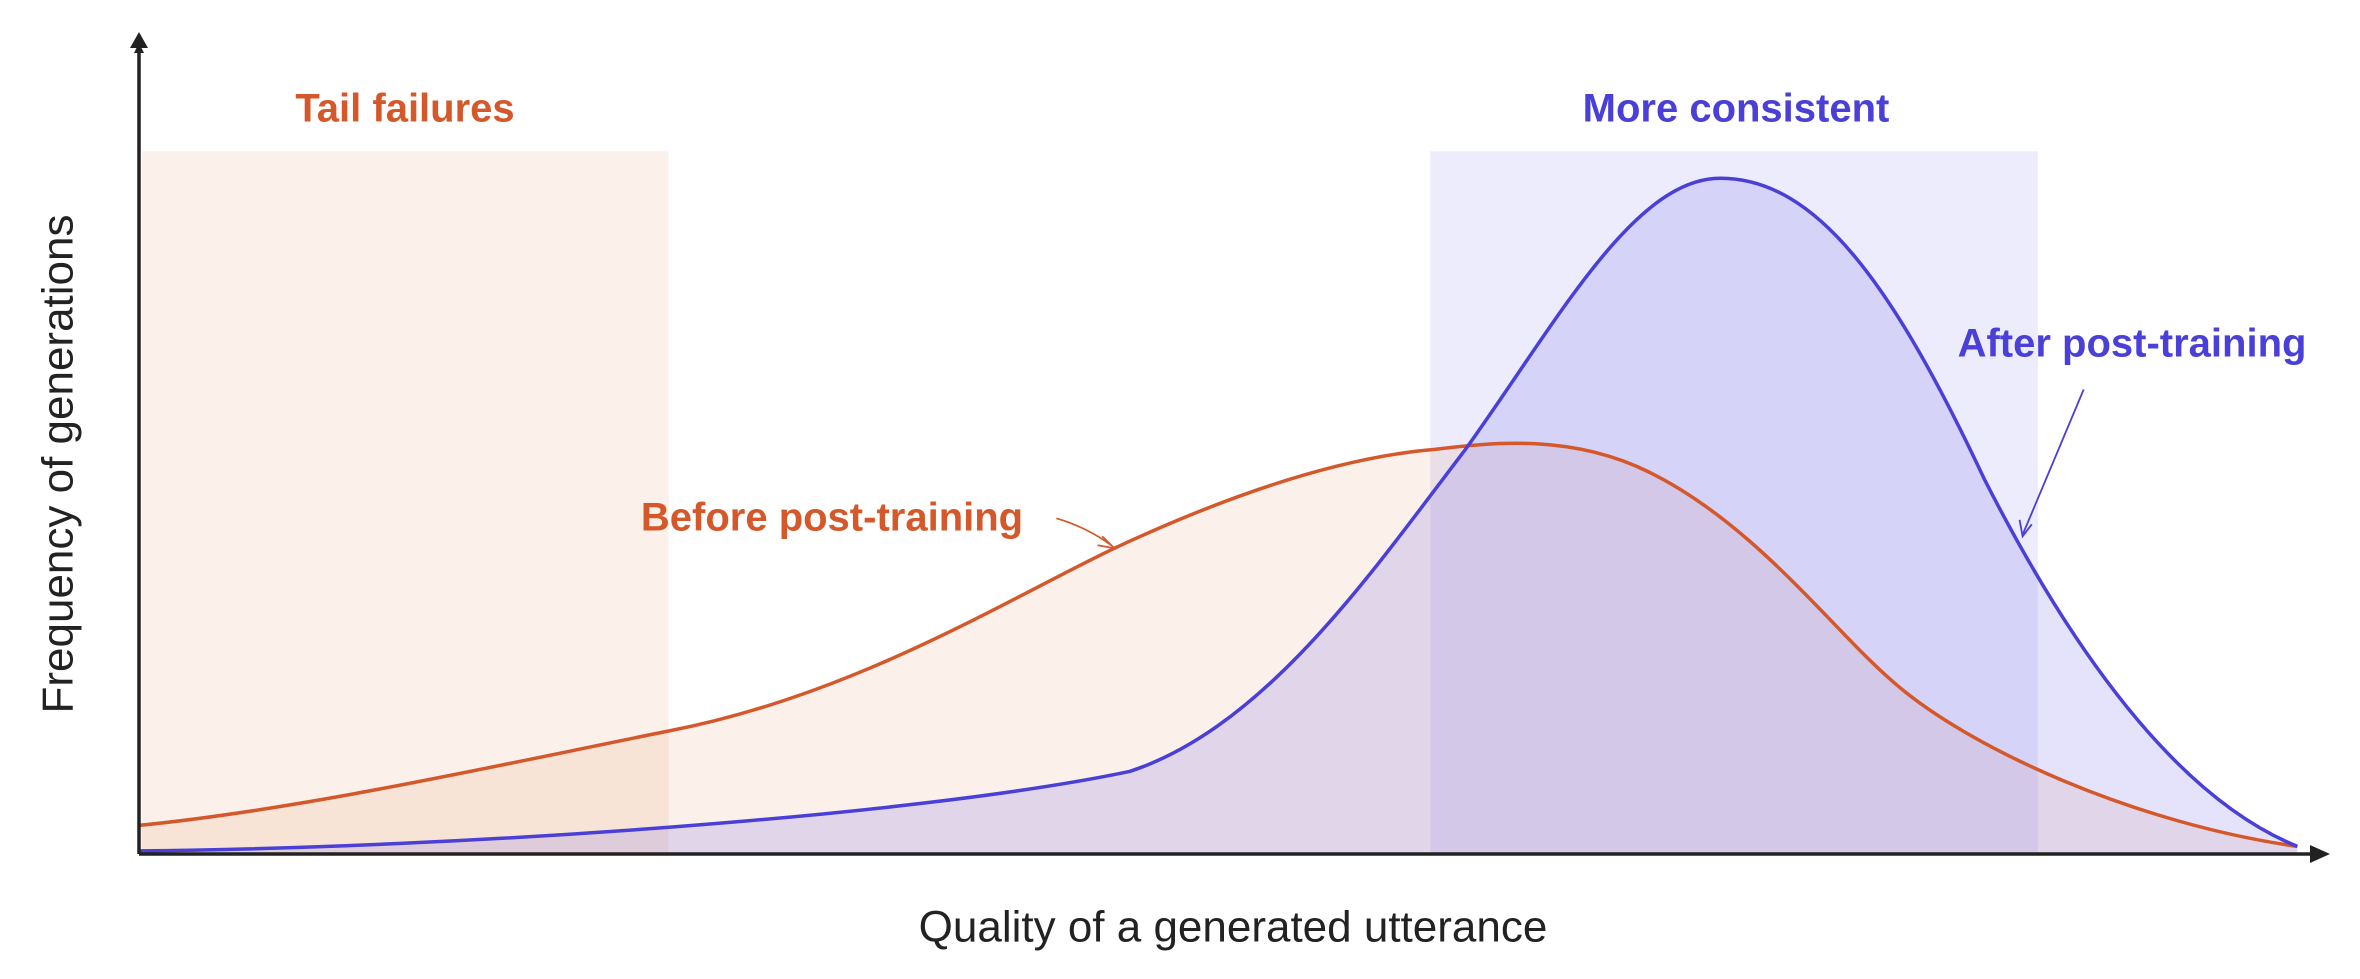  What do you see at coordinates (139, 40) in the screenshot?
I see `y-arrowhead` at bounding box center [139, 40].